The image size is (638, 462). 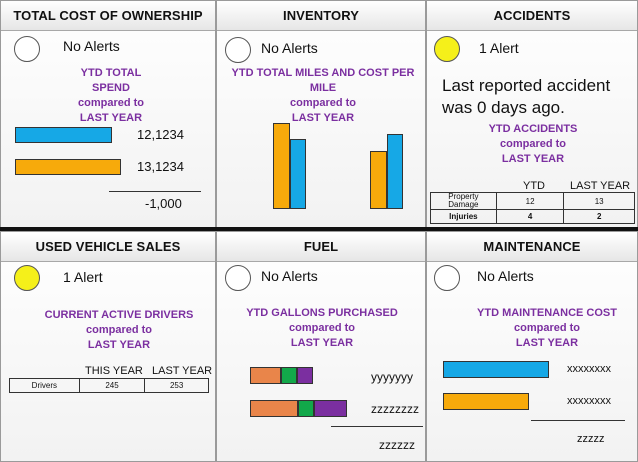 What do you see at coordinates (111, 96) in the screenshot?
I see `metric-subtitle: YTD TOTAL SPEND compared to LAST YEAR` at bounding box center [111, 96].